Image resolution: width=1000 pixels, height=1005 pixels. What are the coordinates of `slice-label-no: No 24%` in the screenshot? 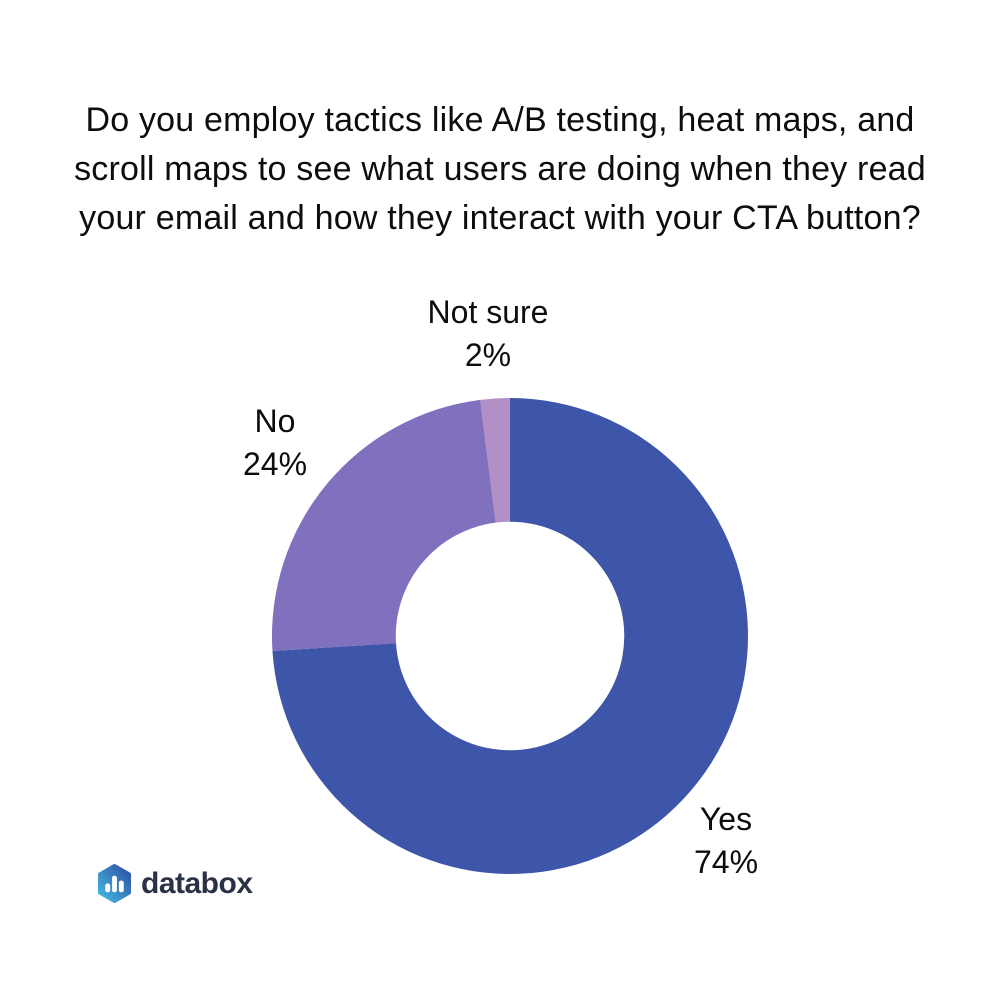 It's located at (275, 443).